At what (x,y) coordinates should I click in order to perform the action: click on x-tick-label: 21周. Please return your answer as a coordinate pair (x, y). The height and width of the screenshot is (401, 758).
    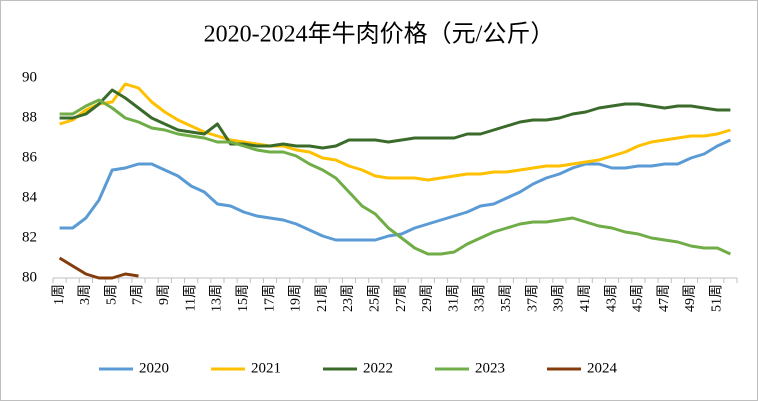
    Looking at the image, I should click on (322, 298).